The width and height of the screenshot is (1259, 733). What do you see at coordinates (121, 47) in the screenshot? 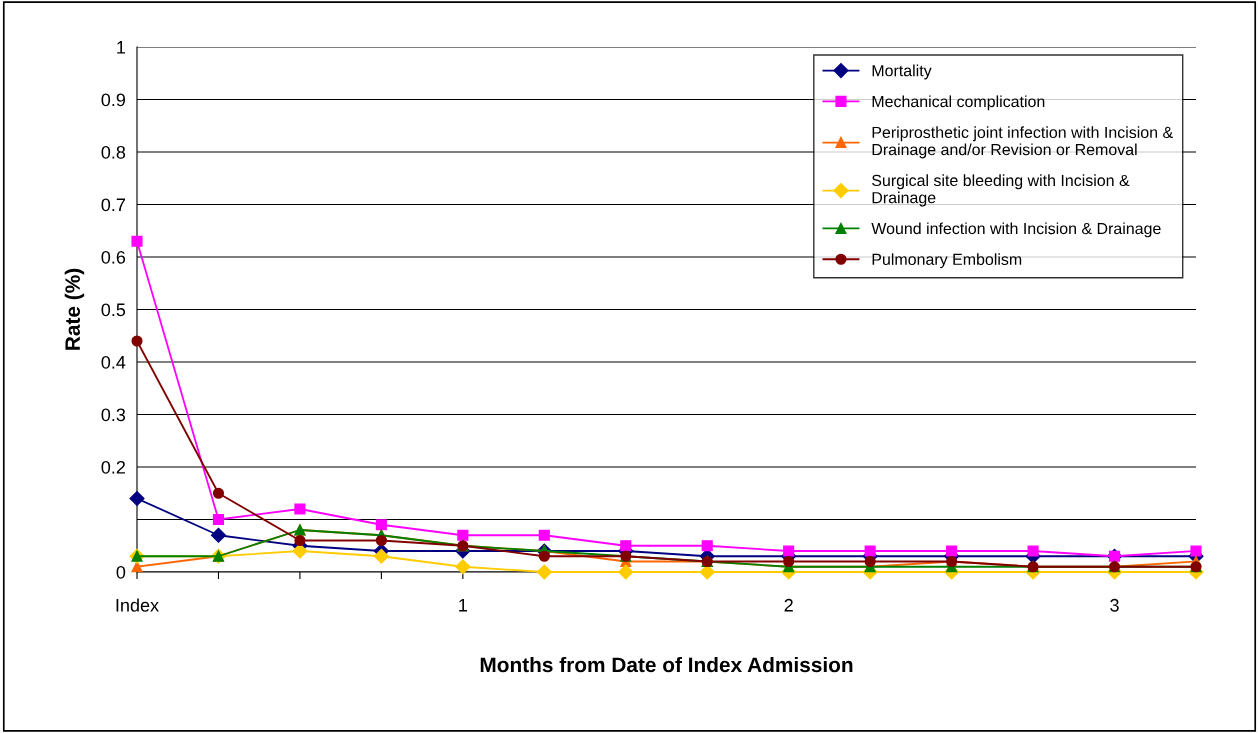
I see `y-tick-label: 1` at bounding box center [121, 47].